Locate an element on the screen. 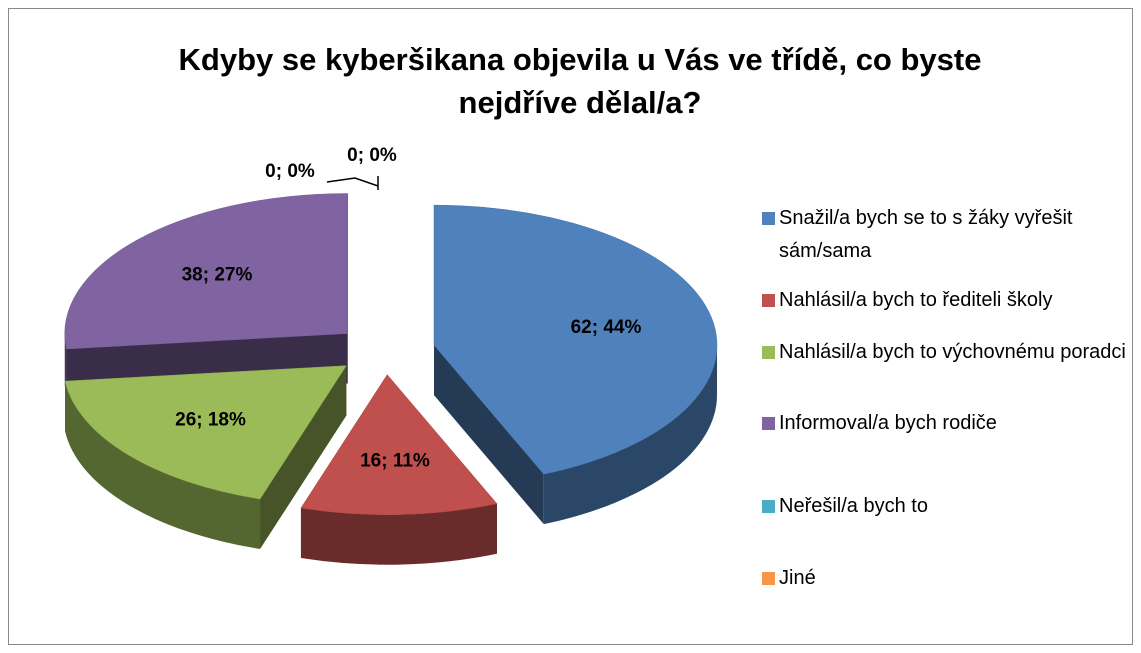 The width and height of the screenshot is (1141, 653). legend-item: Nahlásil/a bych to řediteli školy is located at coordinates (947, 300).